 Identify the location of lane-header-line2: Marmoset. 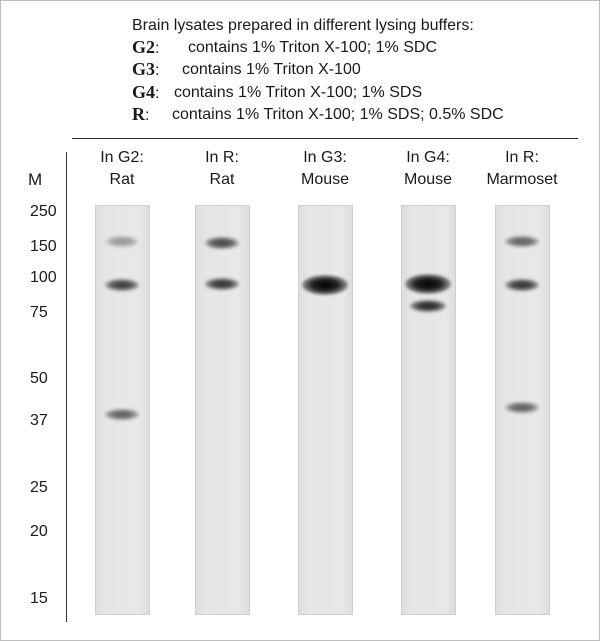
(522, 179).